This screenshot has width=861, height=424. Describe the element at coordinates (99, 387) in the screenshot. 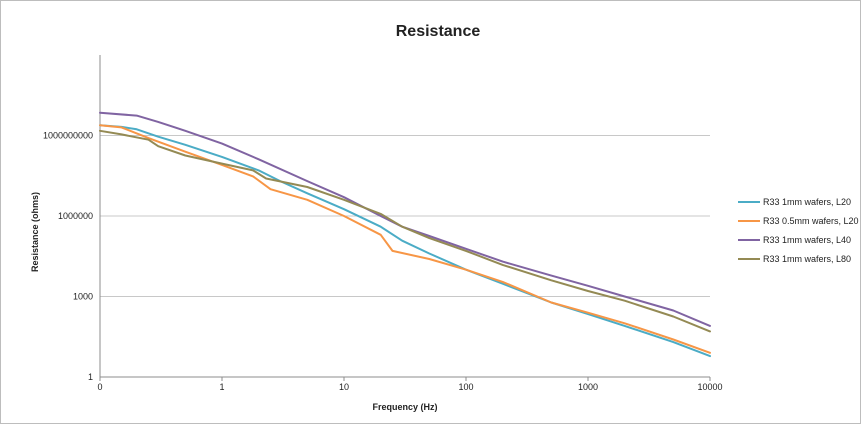

I see `x-tick-label: 0` at that location.